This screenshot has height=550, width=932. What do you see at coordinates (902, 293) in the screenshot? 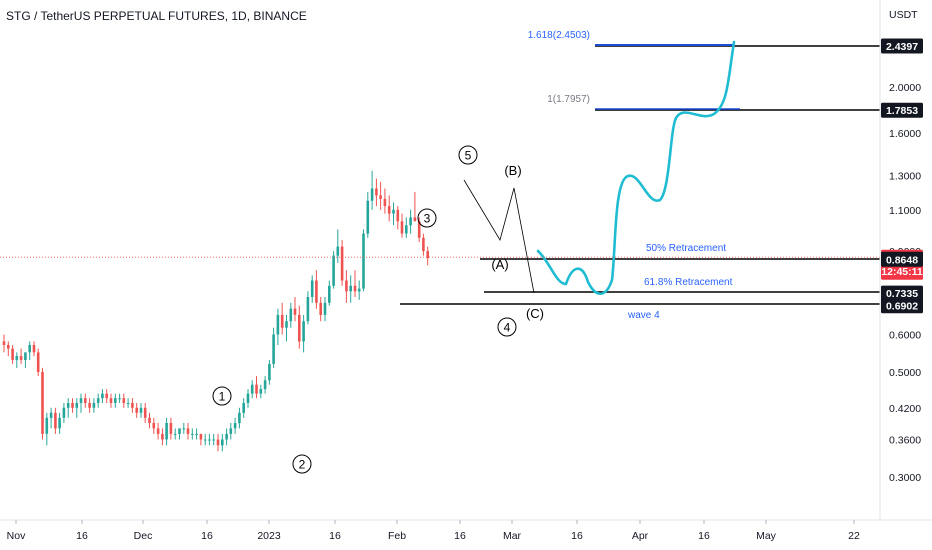
I see `price-badge: 0.7335` at bounding box center [902, 293].